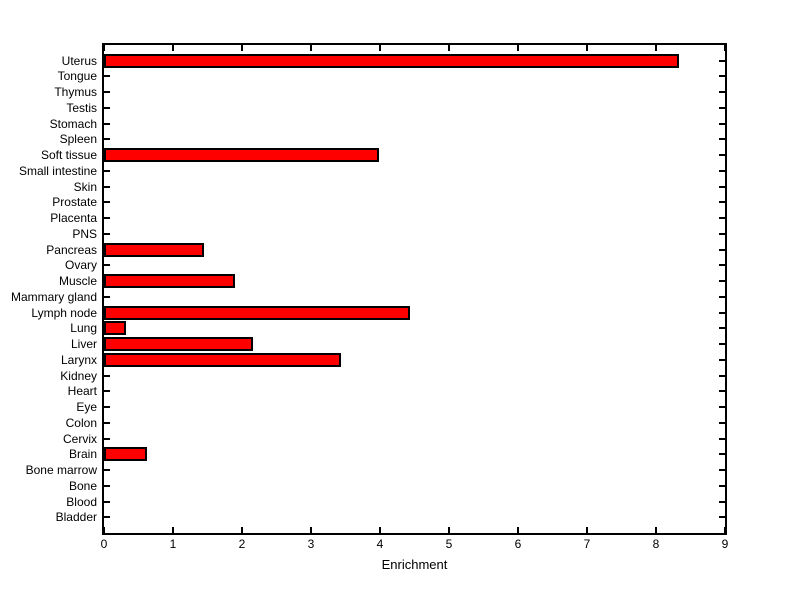 The height and width of the screenshot is (599, 800). Describe the element at coordinates (414, 564) in the screenshot. I see `x-axis-label: Enrichment` at that location.